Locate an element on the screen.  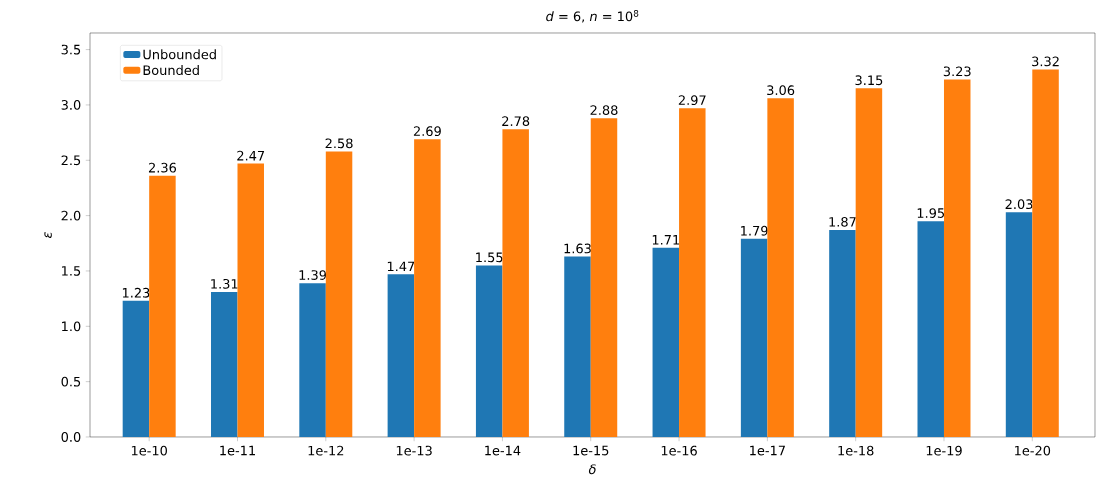
x-tick-label: 1e-11 is located at coordinates (237, 450).